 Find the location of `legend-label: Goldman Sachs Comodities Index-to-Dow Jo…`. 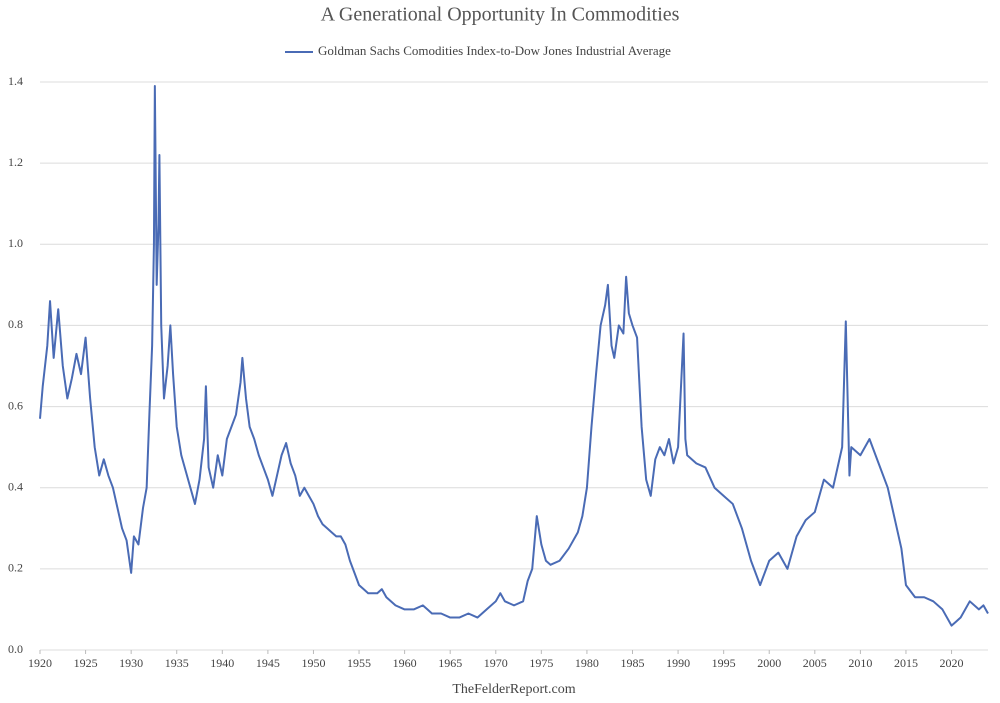

legend-label: Goldman Sachs Comodities Index-to-Dow Jo… is located at coordinates (494, 50).